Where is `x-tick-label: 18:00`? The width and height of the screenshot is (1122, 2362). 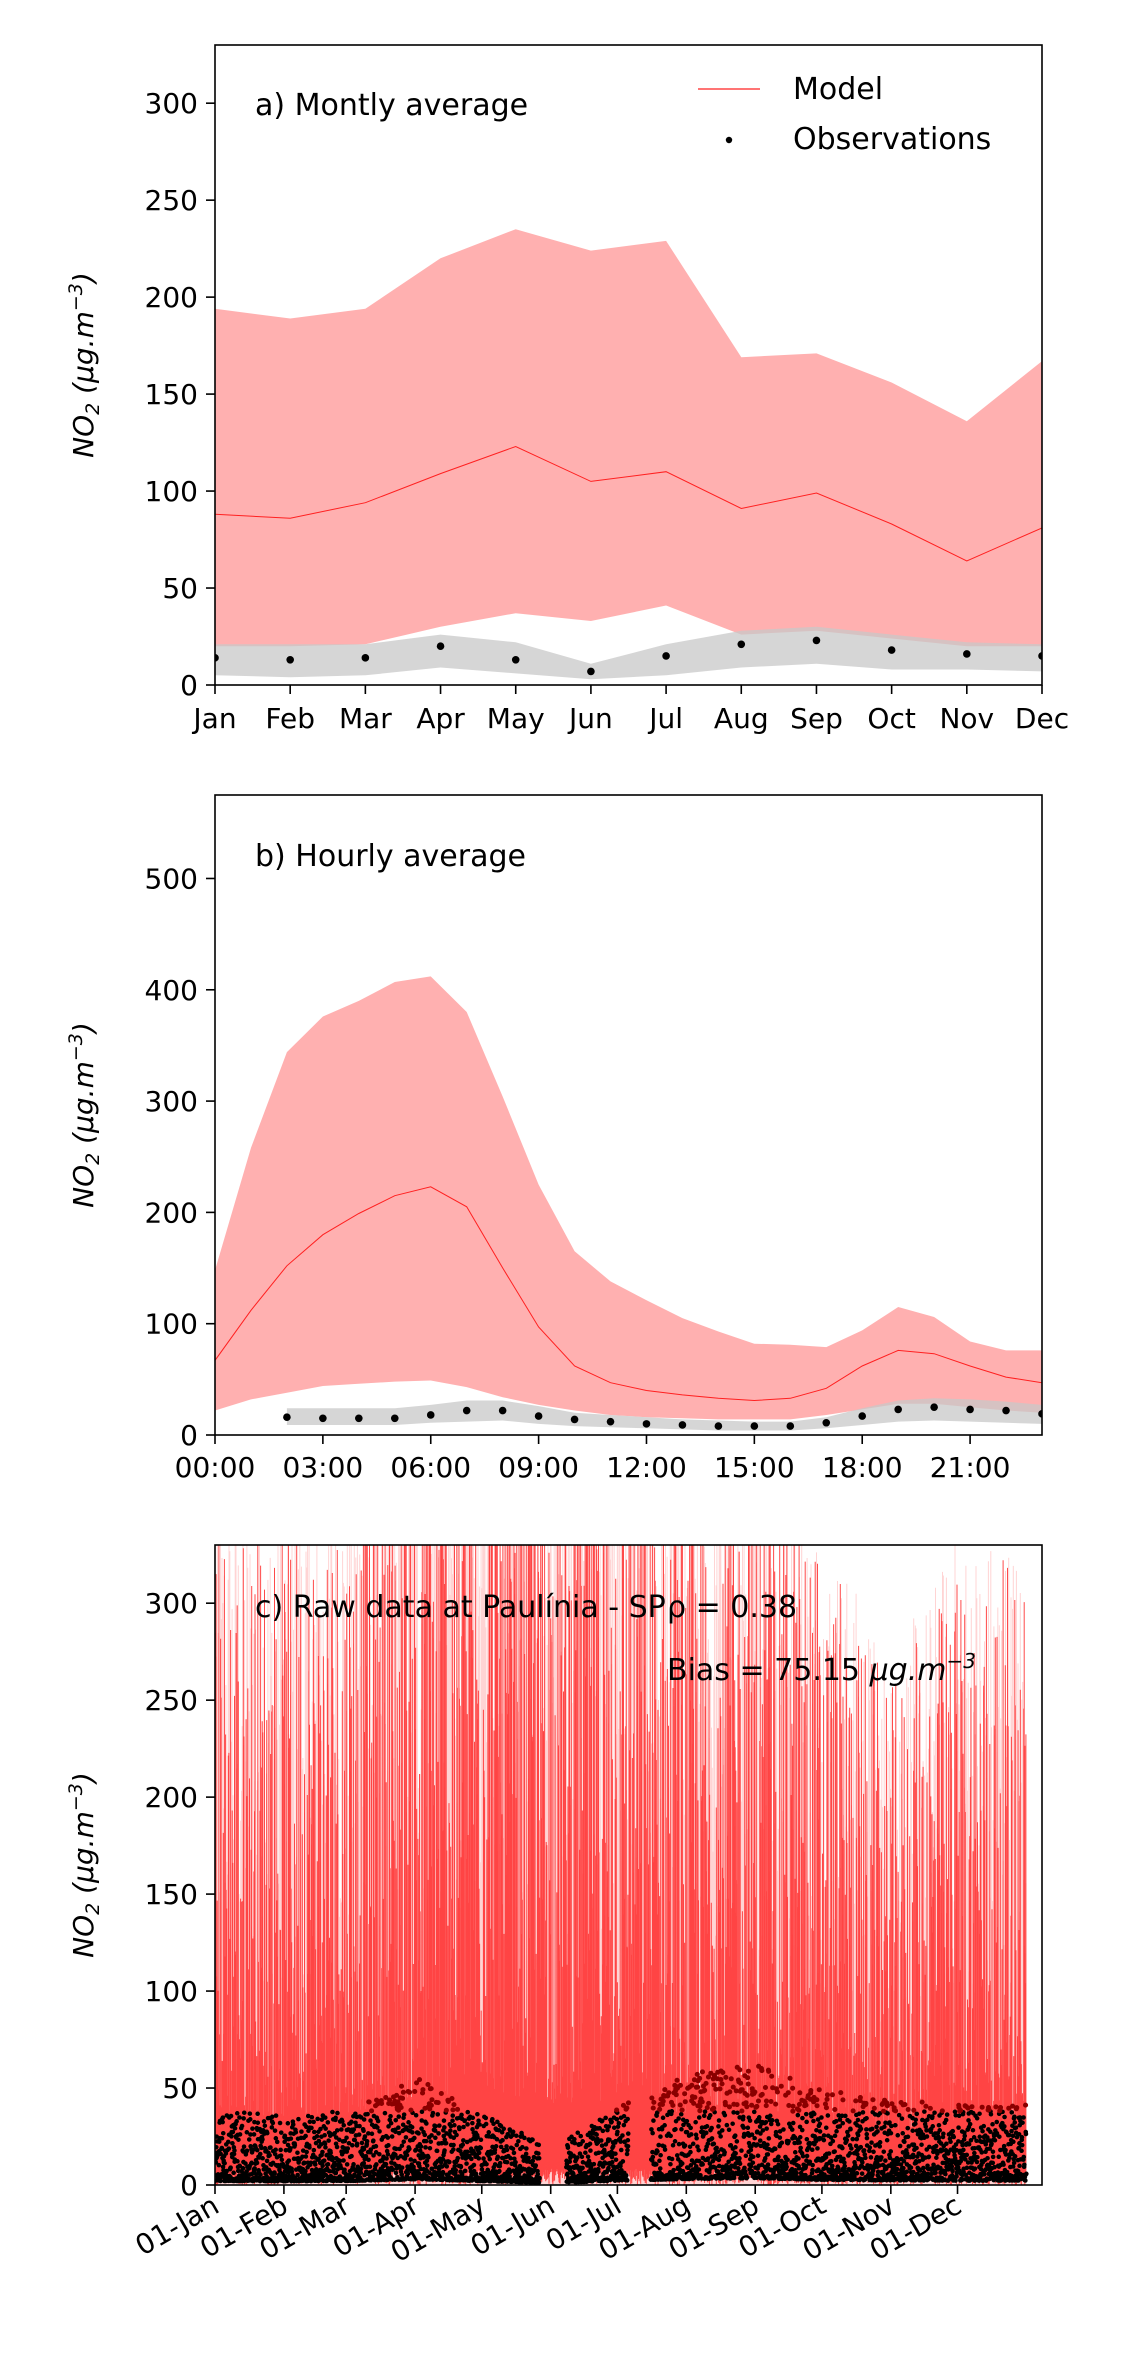 x-tick-label: 18:00 is located at coordinates (862, 1467).